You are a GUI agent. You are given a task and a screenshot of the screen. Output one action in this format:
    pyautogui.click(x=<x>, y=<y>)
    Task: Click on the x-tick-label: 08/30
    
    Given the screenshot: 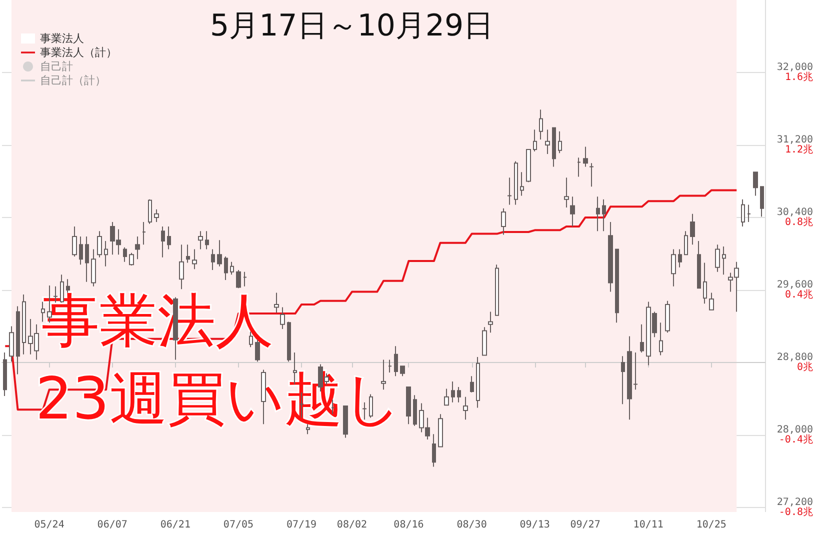 What is the action you would take?
    pyautogui.click(x=471, y=525)
    